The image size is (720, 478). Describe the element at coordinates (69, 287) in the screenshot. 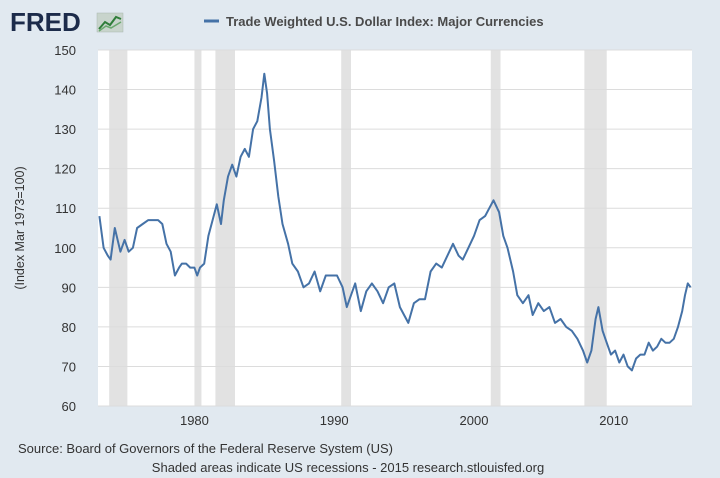

I see `y-tick-label-90: 90` at that location.